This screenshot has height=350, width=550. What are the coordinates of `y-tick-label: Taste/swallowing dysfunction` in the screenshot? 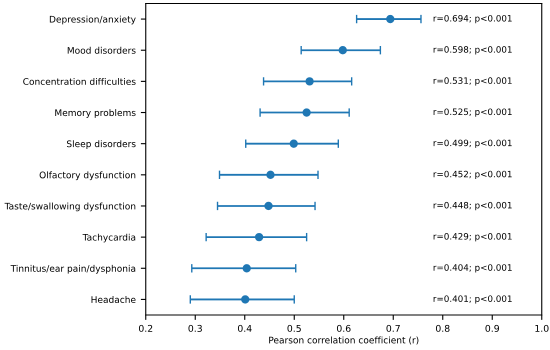 It's located at (70, 207).